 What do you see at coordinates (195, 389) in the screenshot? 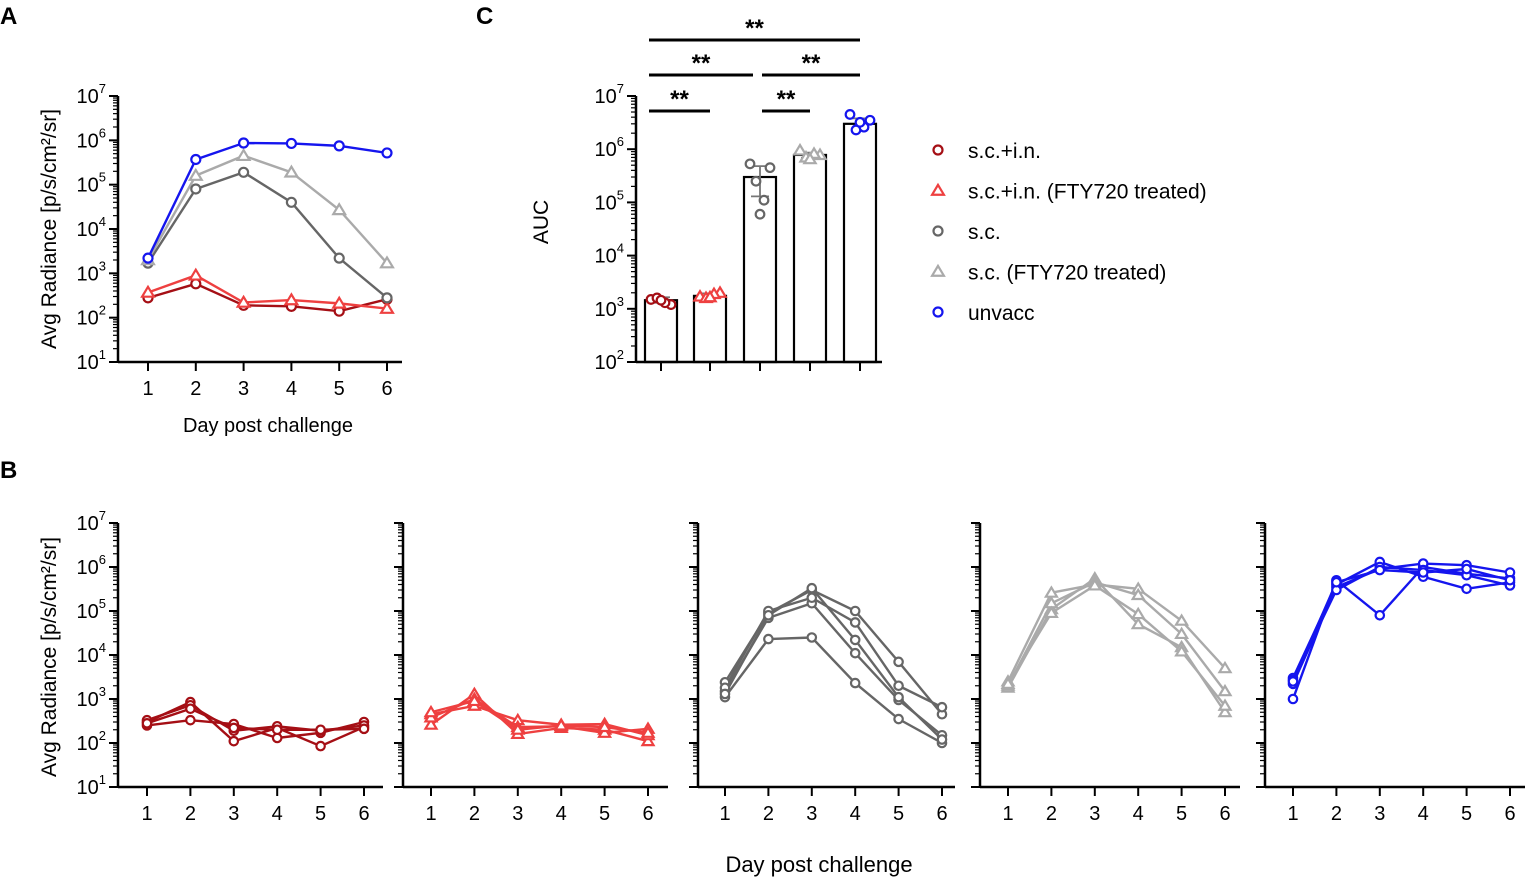
I see `panel-a-x-tick-label: 2` at bounding box center [195, 389].